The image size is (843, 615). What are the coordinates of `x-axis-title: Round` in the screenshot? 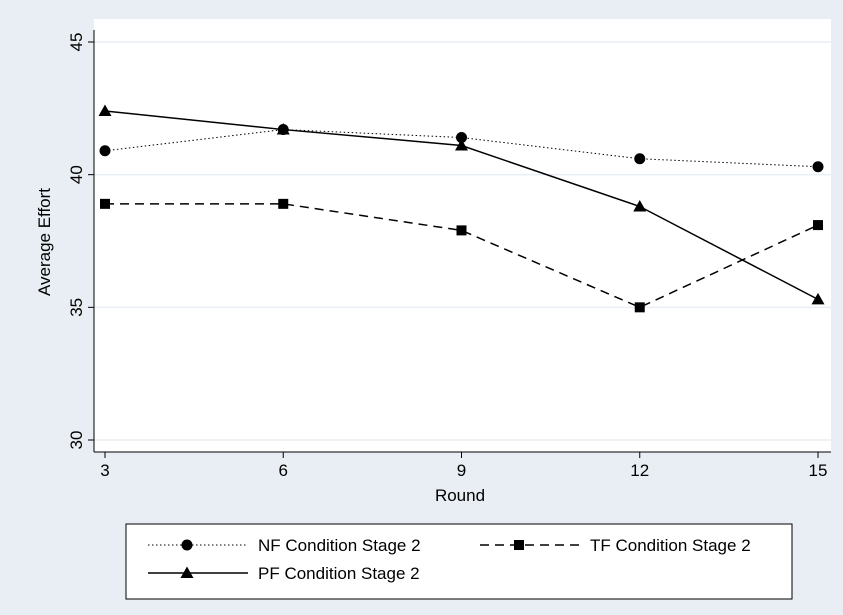 It's located at (460, 495).